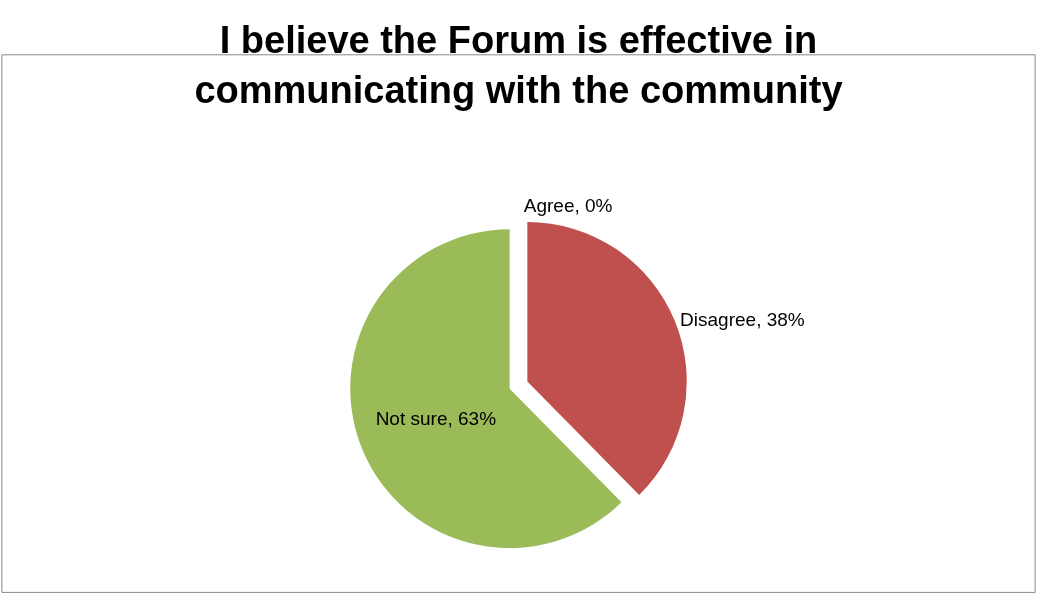 This screenshot has height=594, width=1037. I want to click on chart-title: I believe the Forum is effective in communicating with the community, so click(518, 65).